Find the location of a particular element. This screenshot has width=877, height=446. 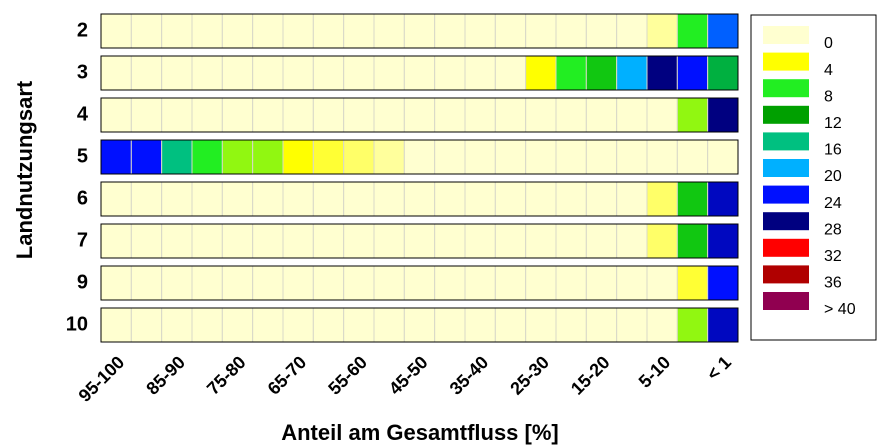

x-tick-label: 95-100 is located at coordinates (102, 379).